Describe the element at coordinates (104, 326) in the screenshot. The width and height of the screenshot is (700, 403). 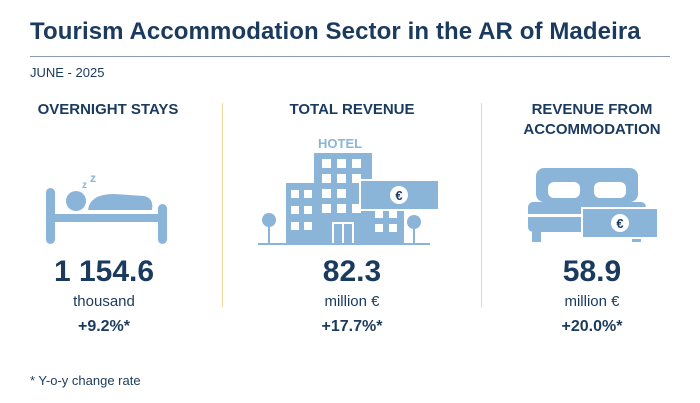
I see `overnight-stays-change: +9.2%*` at that location.